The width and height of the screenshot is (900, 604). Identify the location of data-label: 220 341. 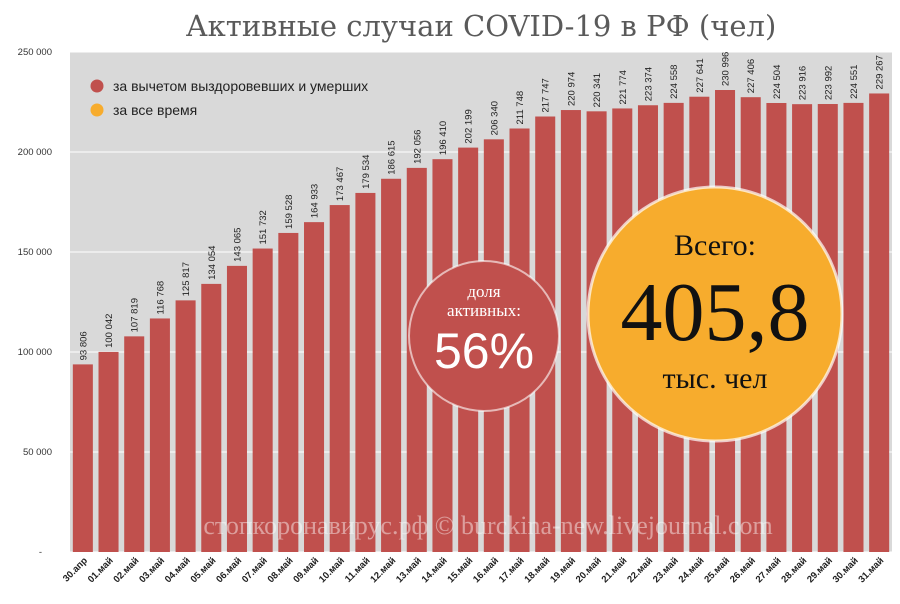
(597, 90).